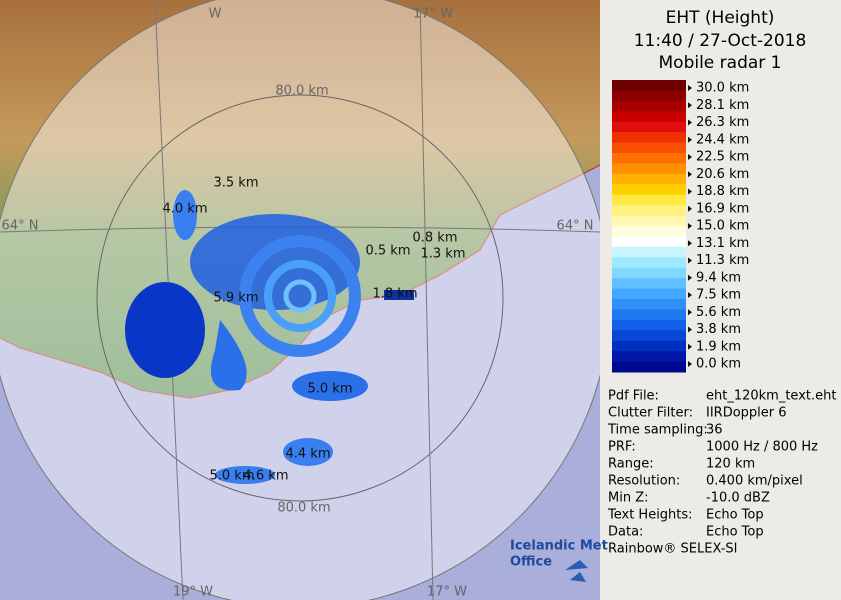 The image size is (841, 600). Describe the element at coordinates (722, 139) in the screenshot. I see `colorbar-label: 24.4 km` at that location.